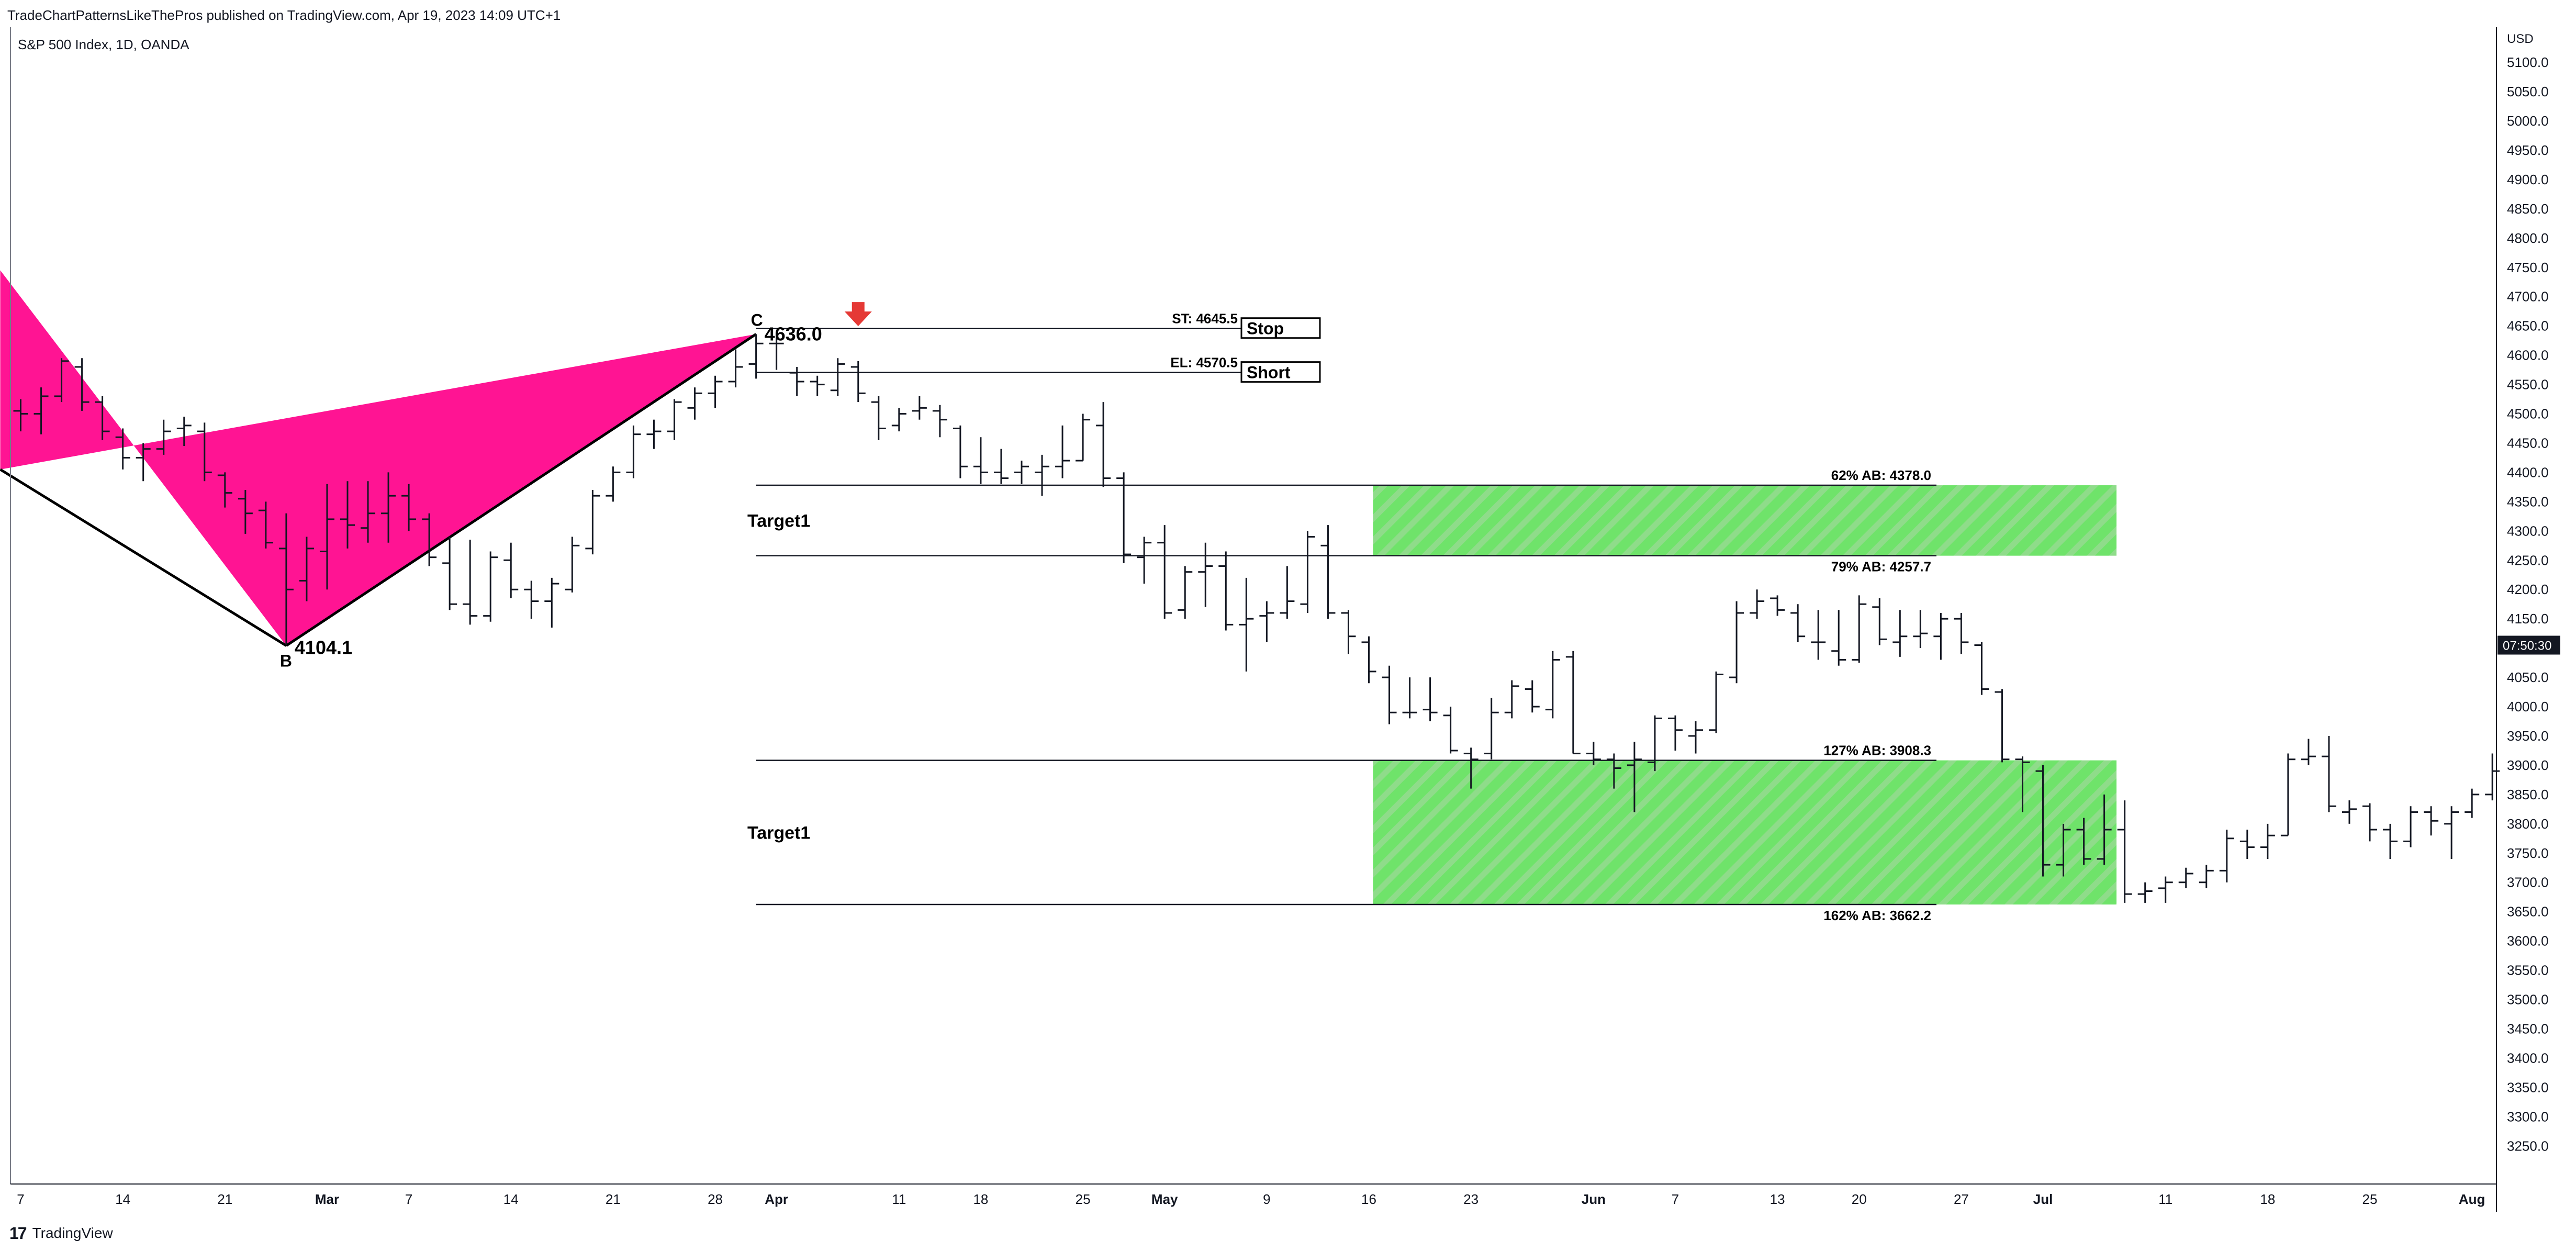 The image size is (2576, 1251). What do you see at coordinates (1745, 695) in the screenshot?
I see `target-zones-layer` at bounding box center [1745, 695].